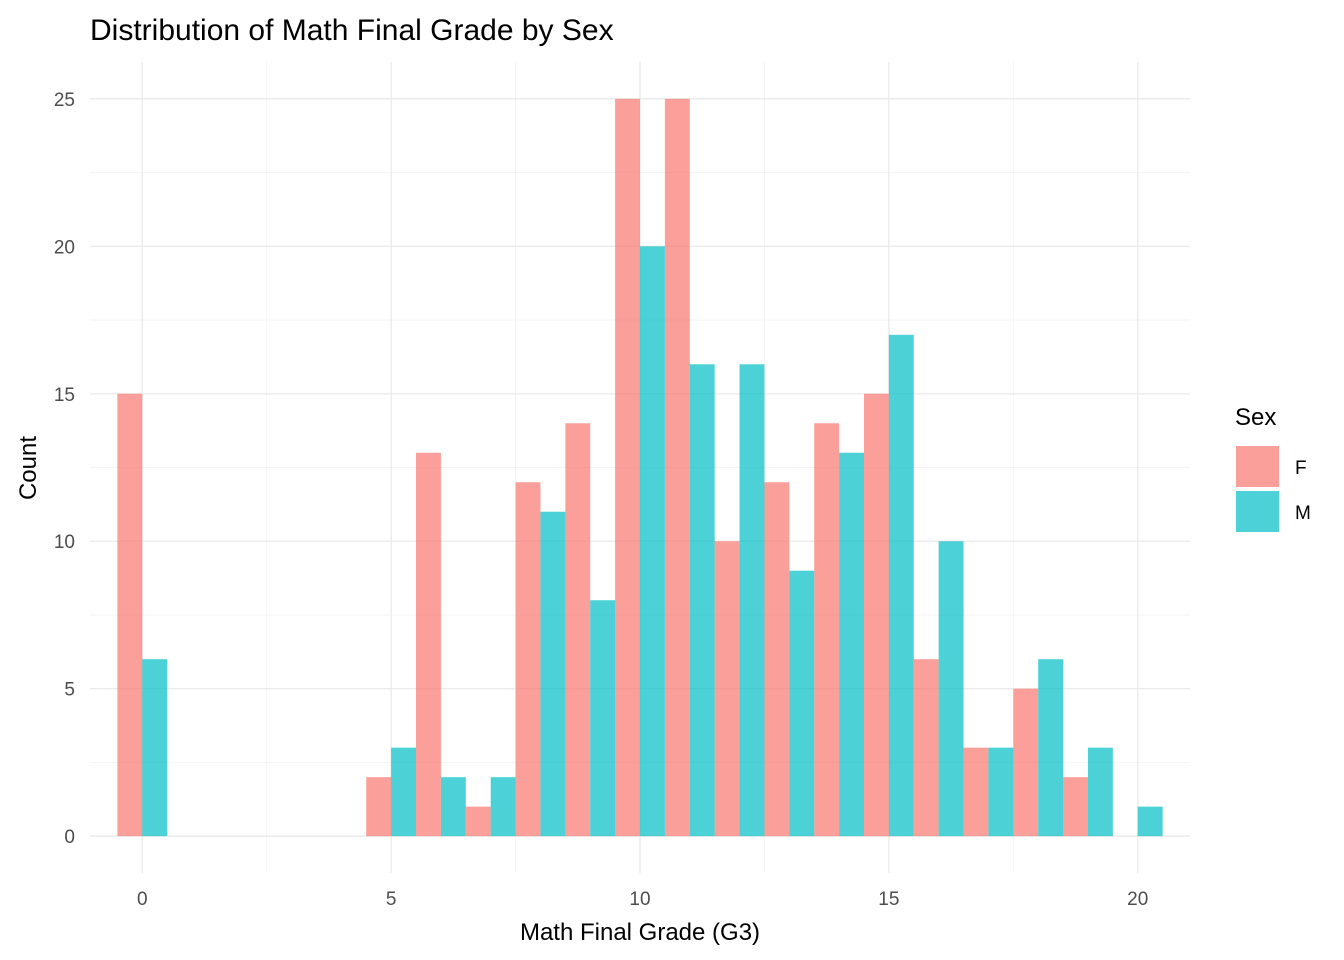  What do you see at coordinates (639, 899) in the screenshot?
I see `x-tick-label: 10` at bounding box center [639, 899].